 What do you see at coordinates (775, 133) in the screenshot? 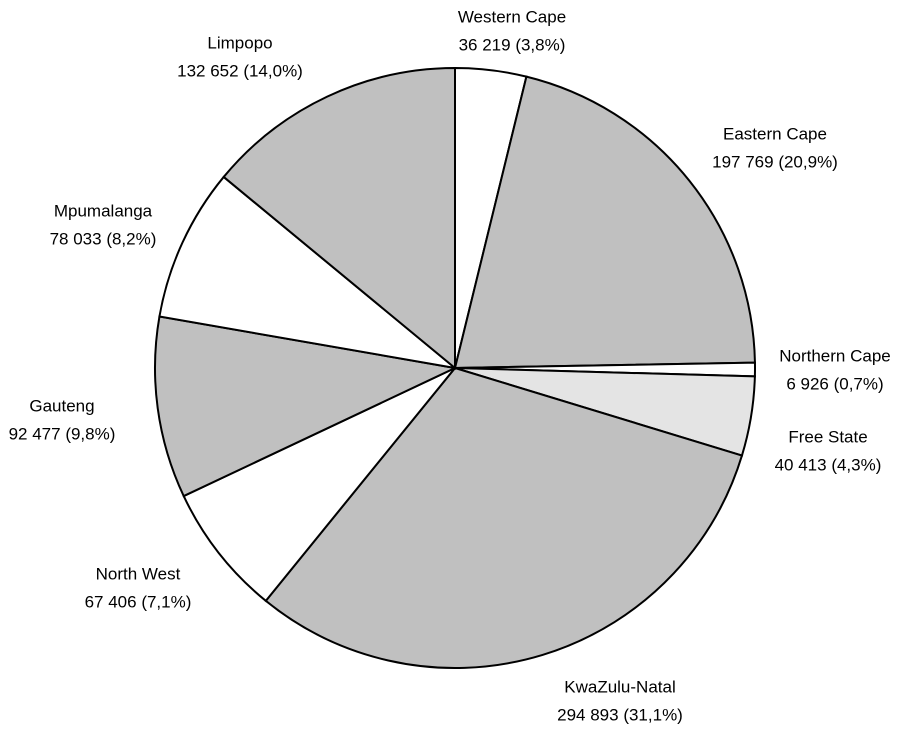
I see `slice-label: Eastern Cape` at bounding box center [775, 133].